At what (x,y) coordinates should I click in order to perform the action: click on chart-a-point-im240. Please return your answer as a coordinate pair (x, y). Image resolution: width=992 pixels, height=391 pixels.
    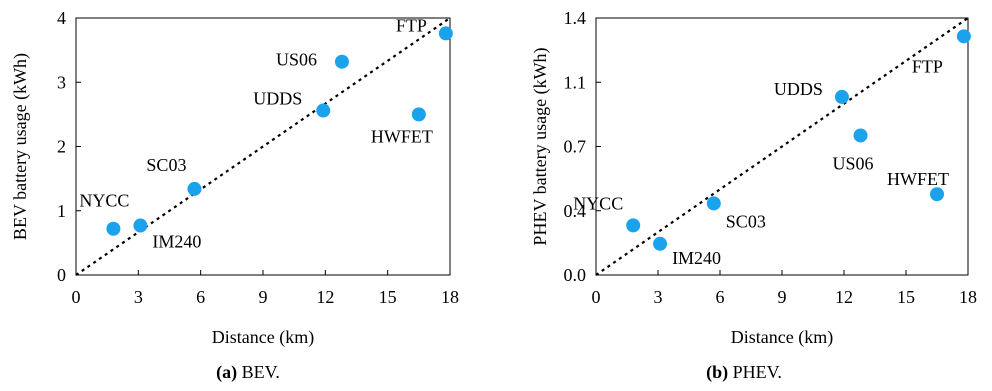
    Looking at the image, I should click on (140, 225).